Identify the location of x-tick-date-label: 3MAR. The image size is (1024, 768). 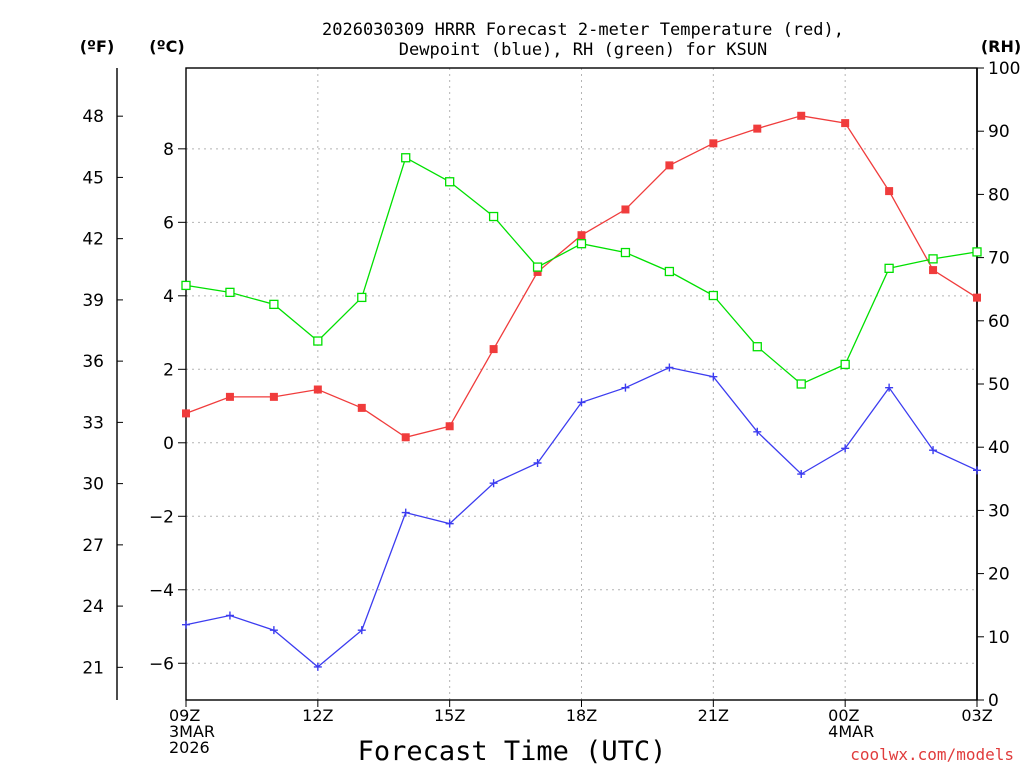
(192, 731).